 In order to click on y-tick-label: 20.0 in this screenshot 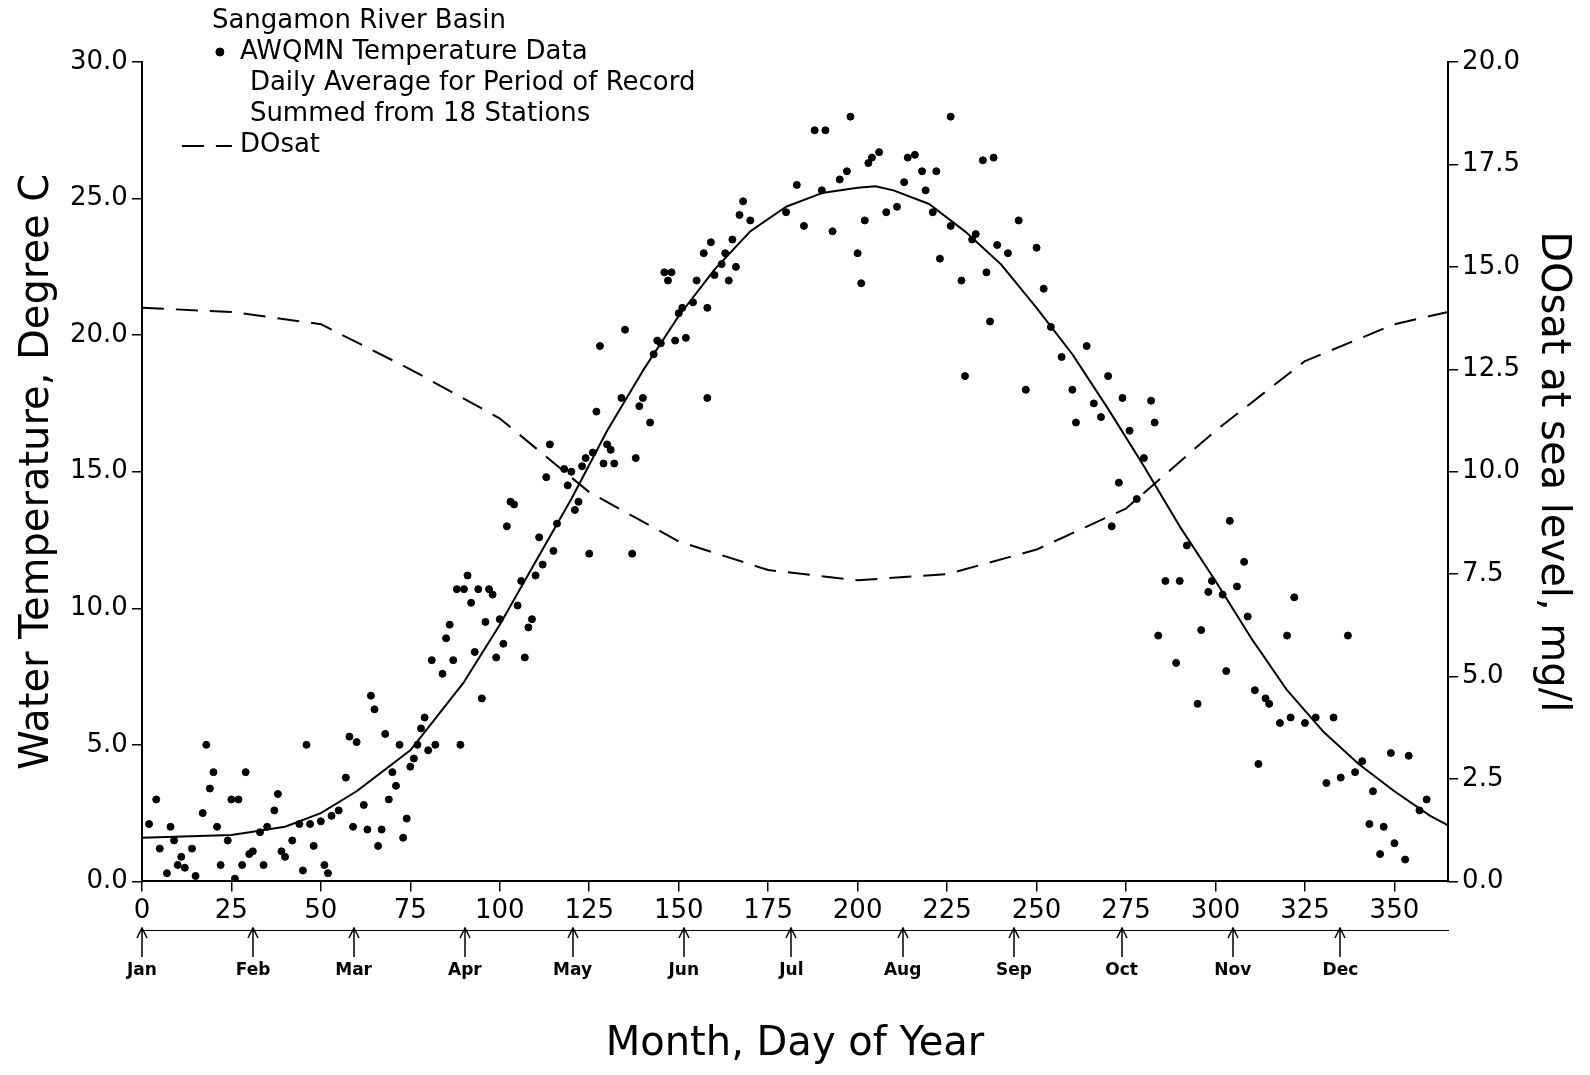, I will do `click(99, 332)`.